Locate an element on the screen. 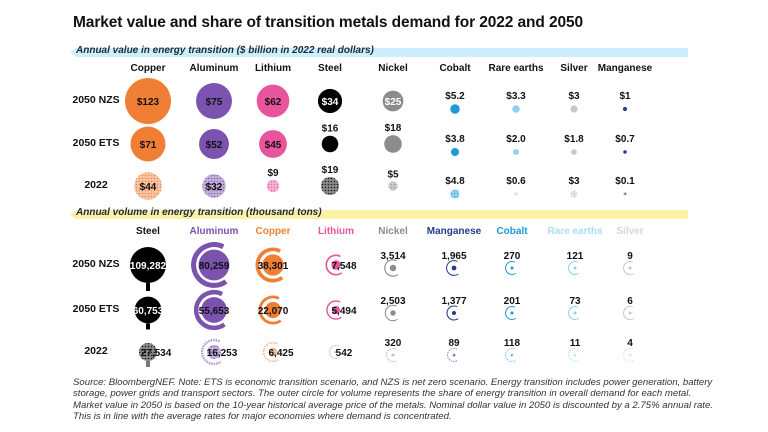  volume-data-label: 121 is located at coordinates (575, 256).